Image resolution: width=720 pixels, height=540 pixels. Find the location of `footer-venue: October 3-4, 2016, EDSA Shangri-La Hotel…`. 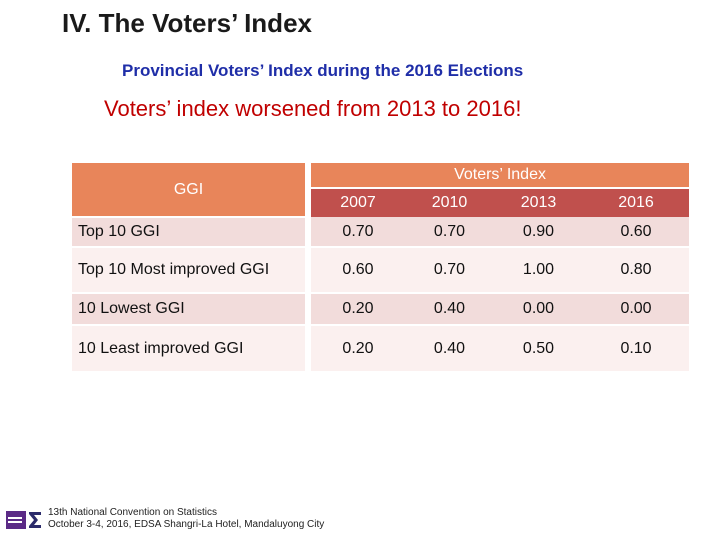

footer-venue: October 3-4, 2016, EDSA Shangri-La Hotel… is located at coordinates (186, 524).